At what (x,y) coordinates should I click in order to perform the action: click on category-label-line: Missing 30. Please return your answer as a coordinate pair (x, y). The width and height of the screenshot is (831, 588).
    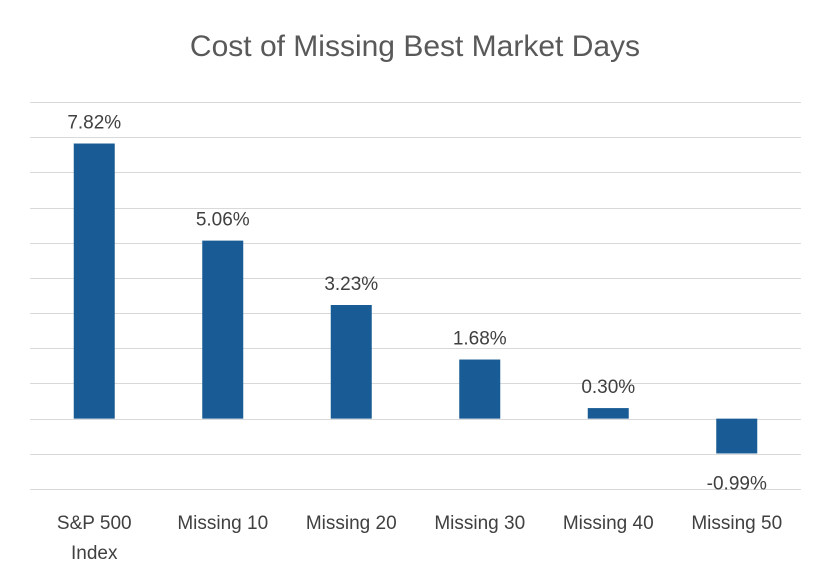
    Looking at the image, I should click on (479, 523).